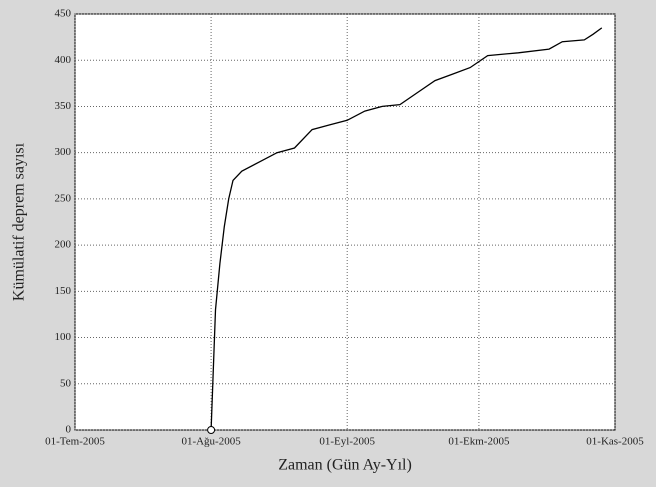  Describe the element at coordinates (63, 291) in the screenshot. I see `y-tick-label: 150` at that location.